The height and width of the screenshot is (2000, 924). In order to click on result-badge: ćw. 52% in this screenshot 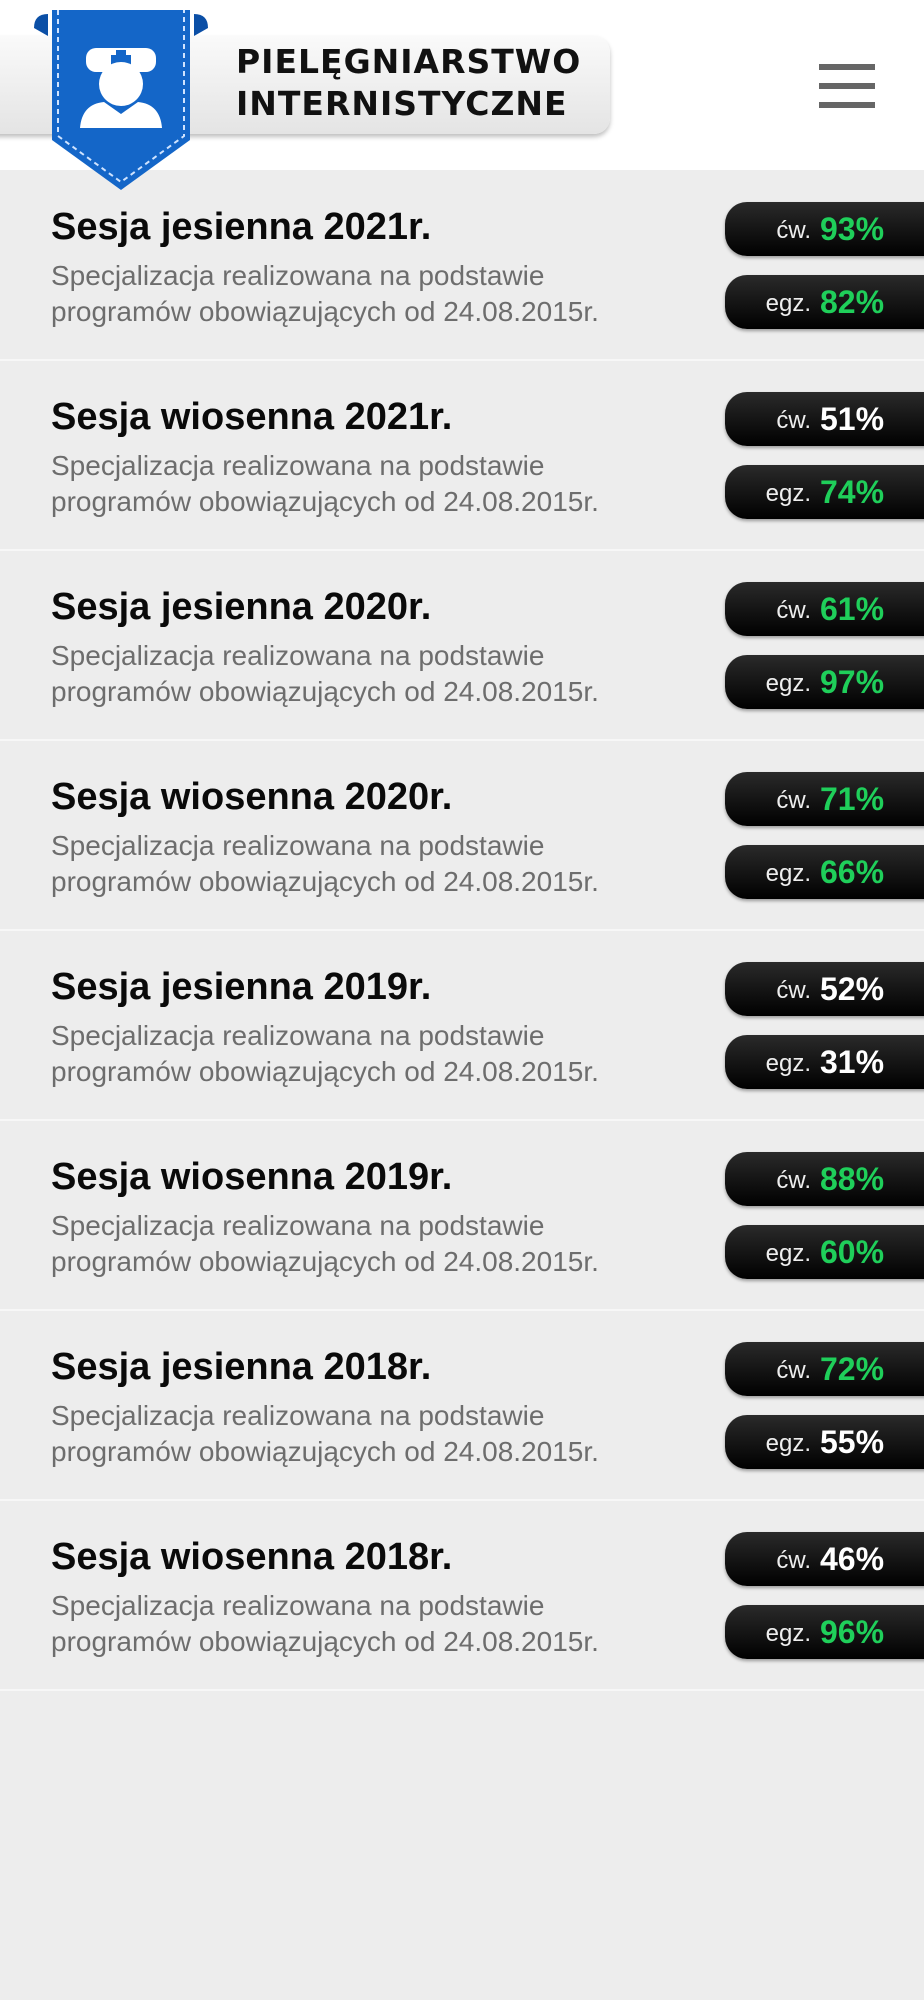, I will do `click(824, 989)`.